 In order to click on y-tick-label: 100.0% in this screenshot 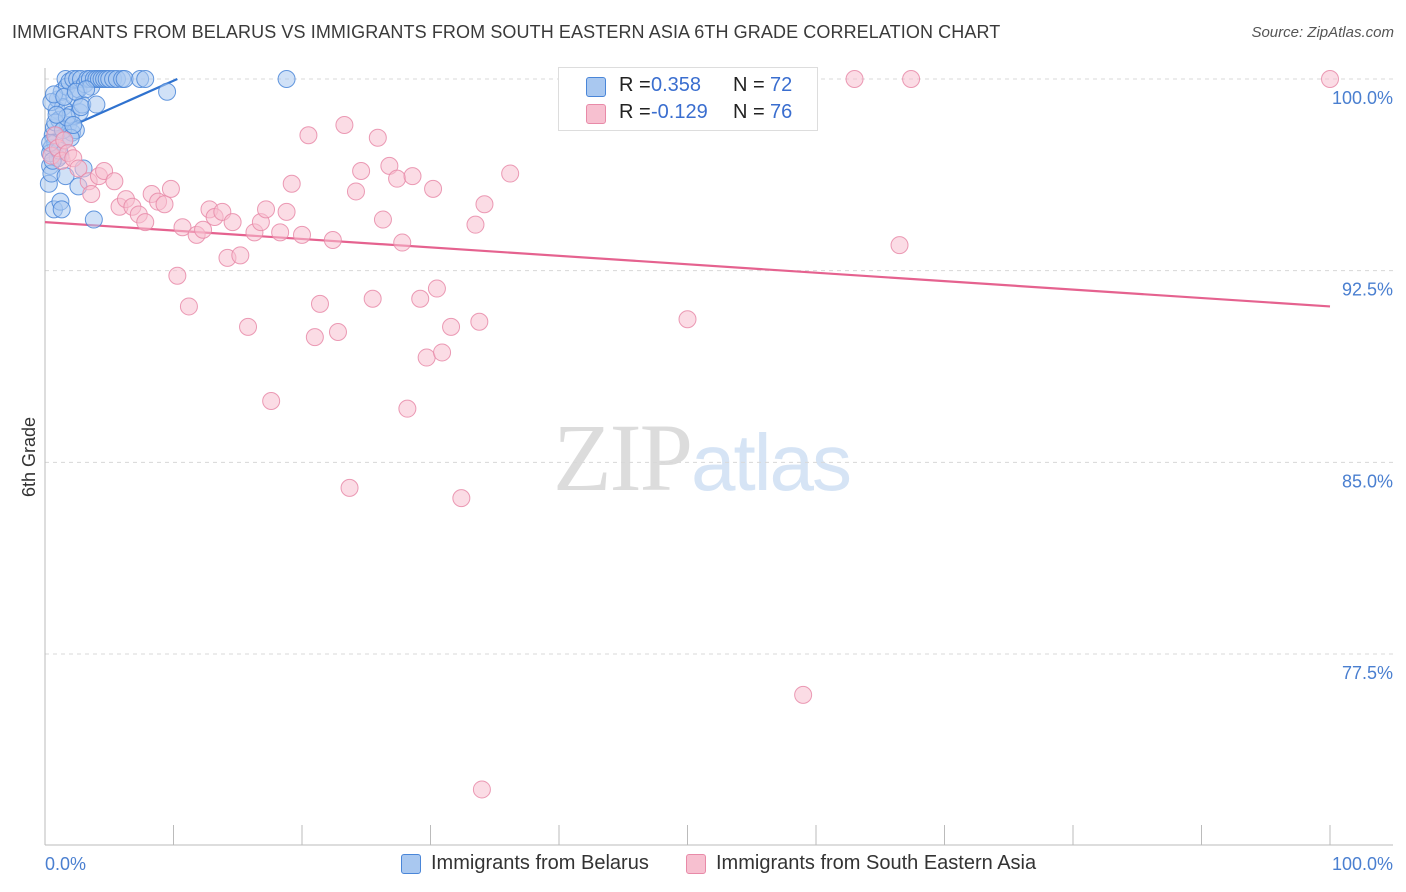, I will do `click(1362, 98)`.